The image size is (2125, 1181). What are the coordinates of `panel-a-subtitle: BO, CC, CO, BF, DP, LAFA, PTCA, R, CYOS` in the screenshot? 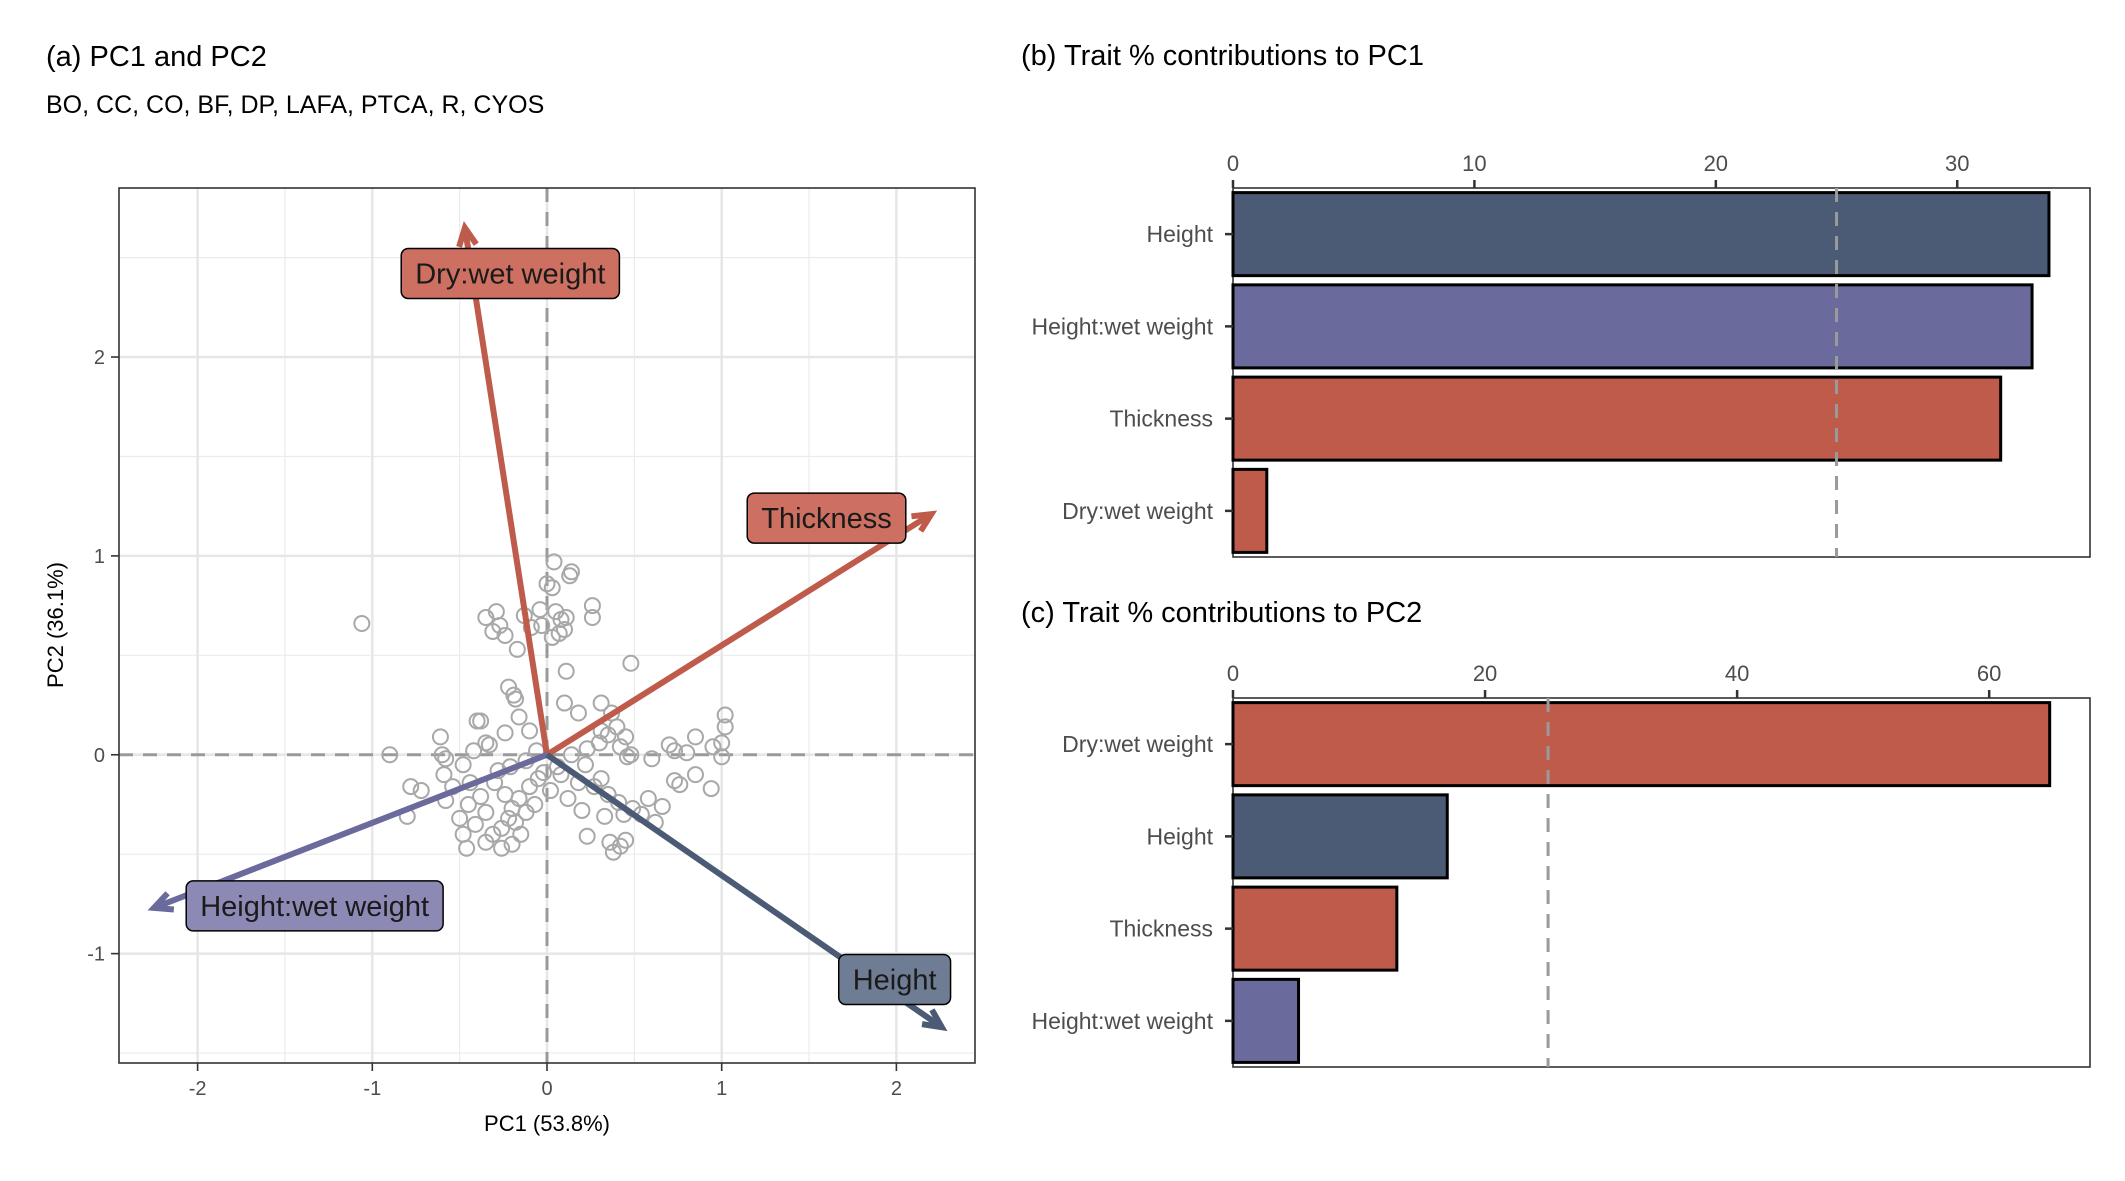 It's located at (295, 105).